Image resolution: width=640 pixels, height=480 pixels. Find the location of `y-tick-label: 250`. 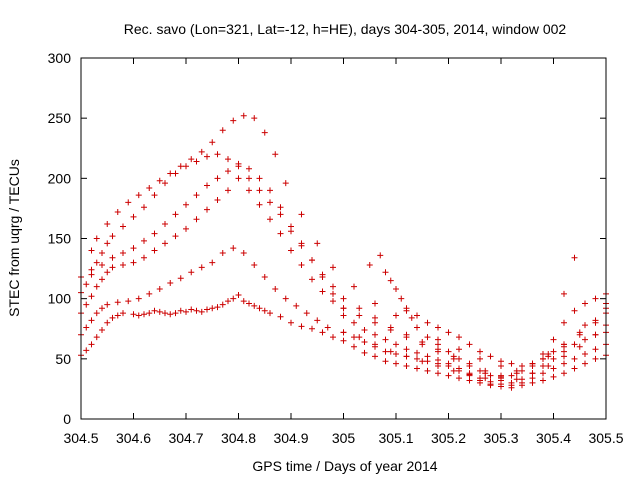

y-tick-label: 250 is located at coordinates (60, 118).